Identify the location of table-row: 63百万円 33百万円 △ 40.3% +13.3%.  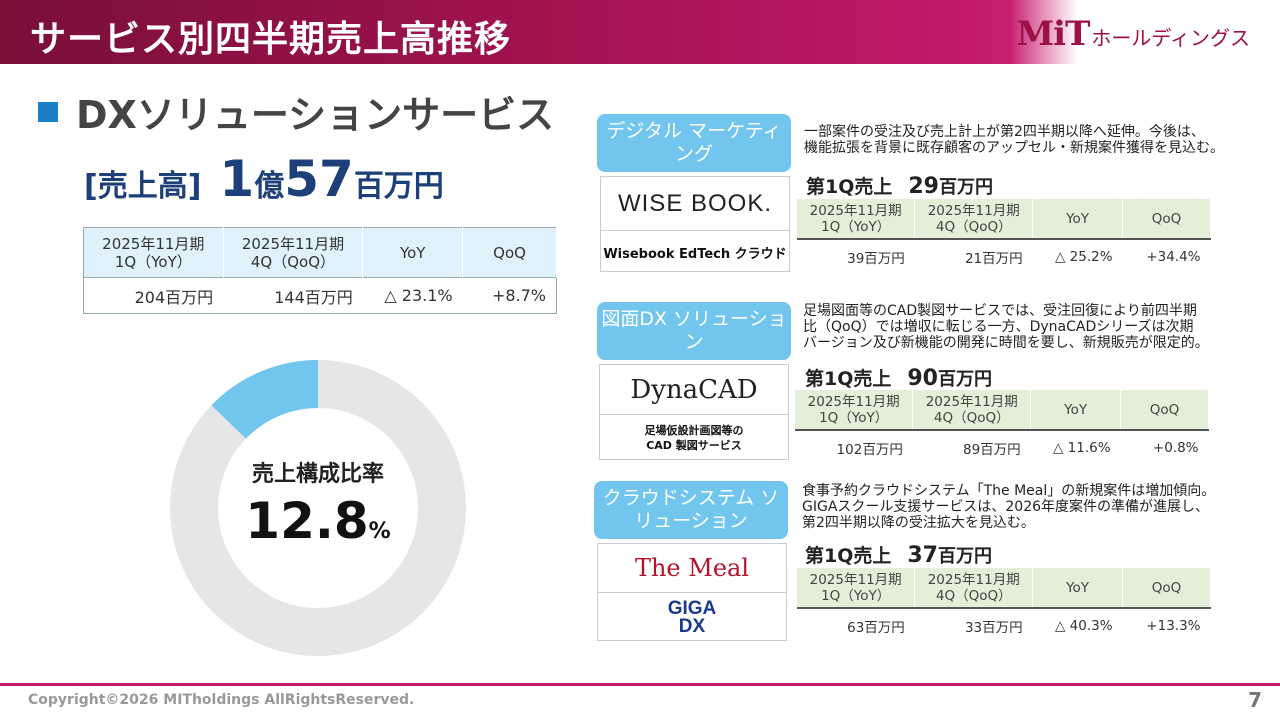
(1004, 625).